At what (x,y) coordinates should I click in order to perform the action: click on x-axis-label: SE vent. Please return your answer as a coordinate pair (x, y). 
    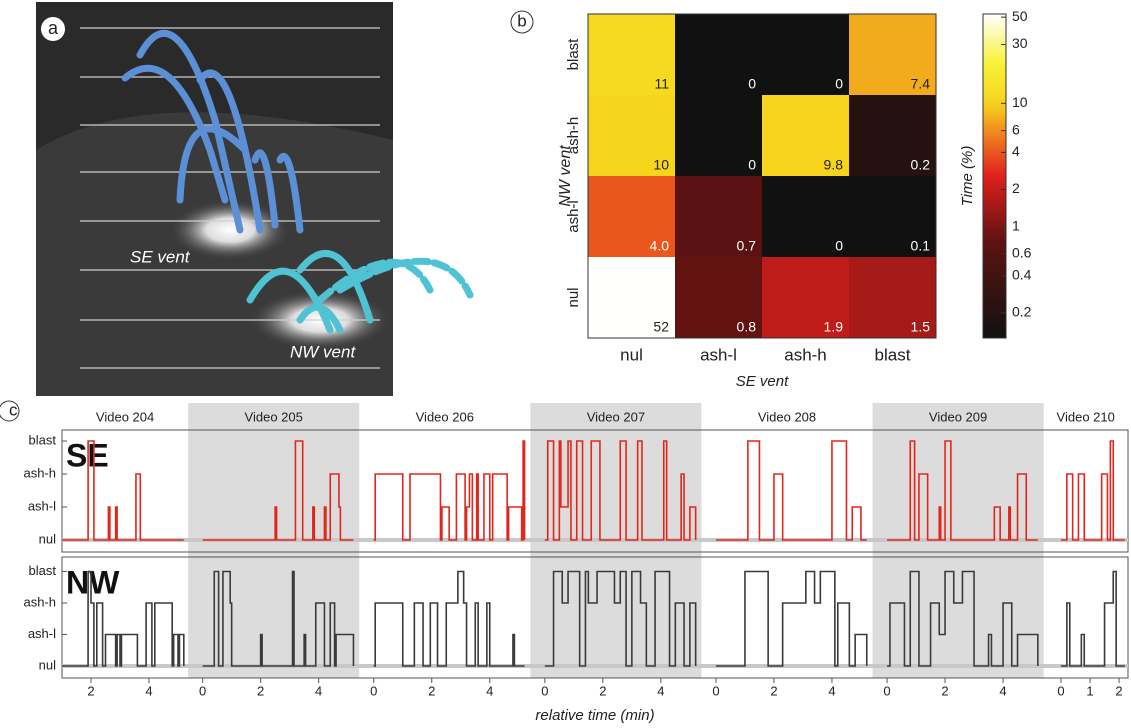
    Looking at the image, I should click on (762, 381).